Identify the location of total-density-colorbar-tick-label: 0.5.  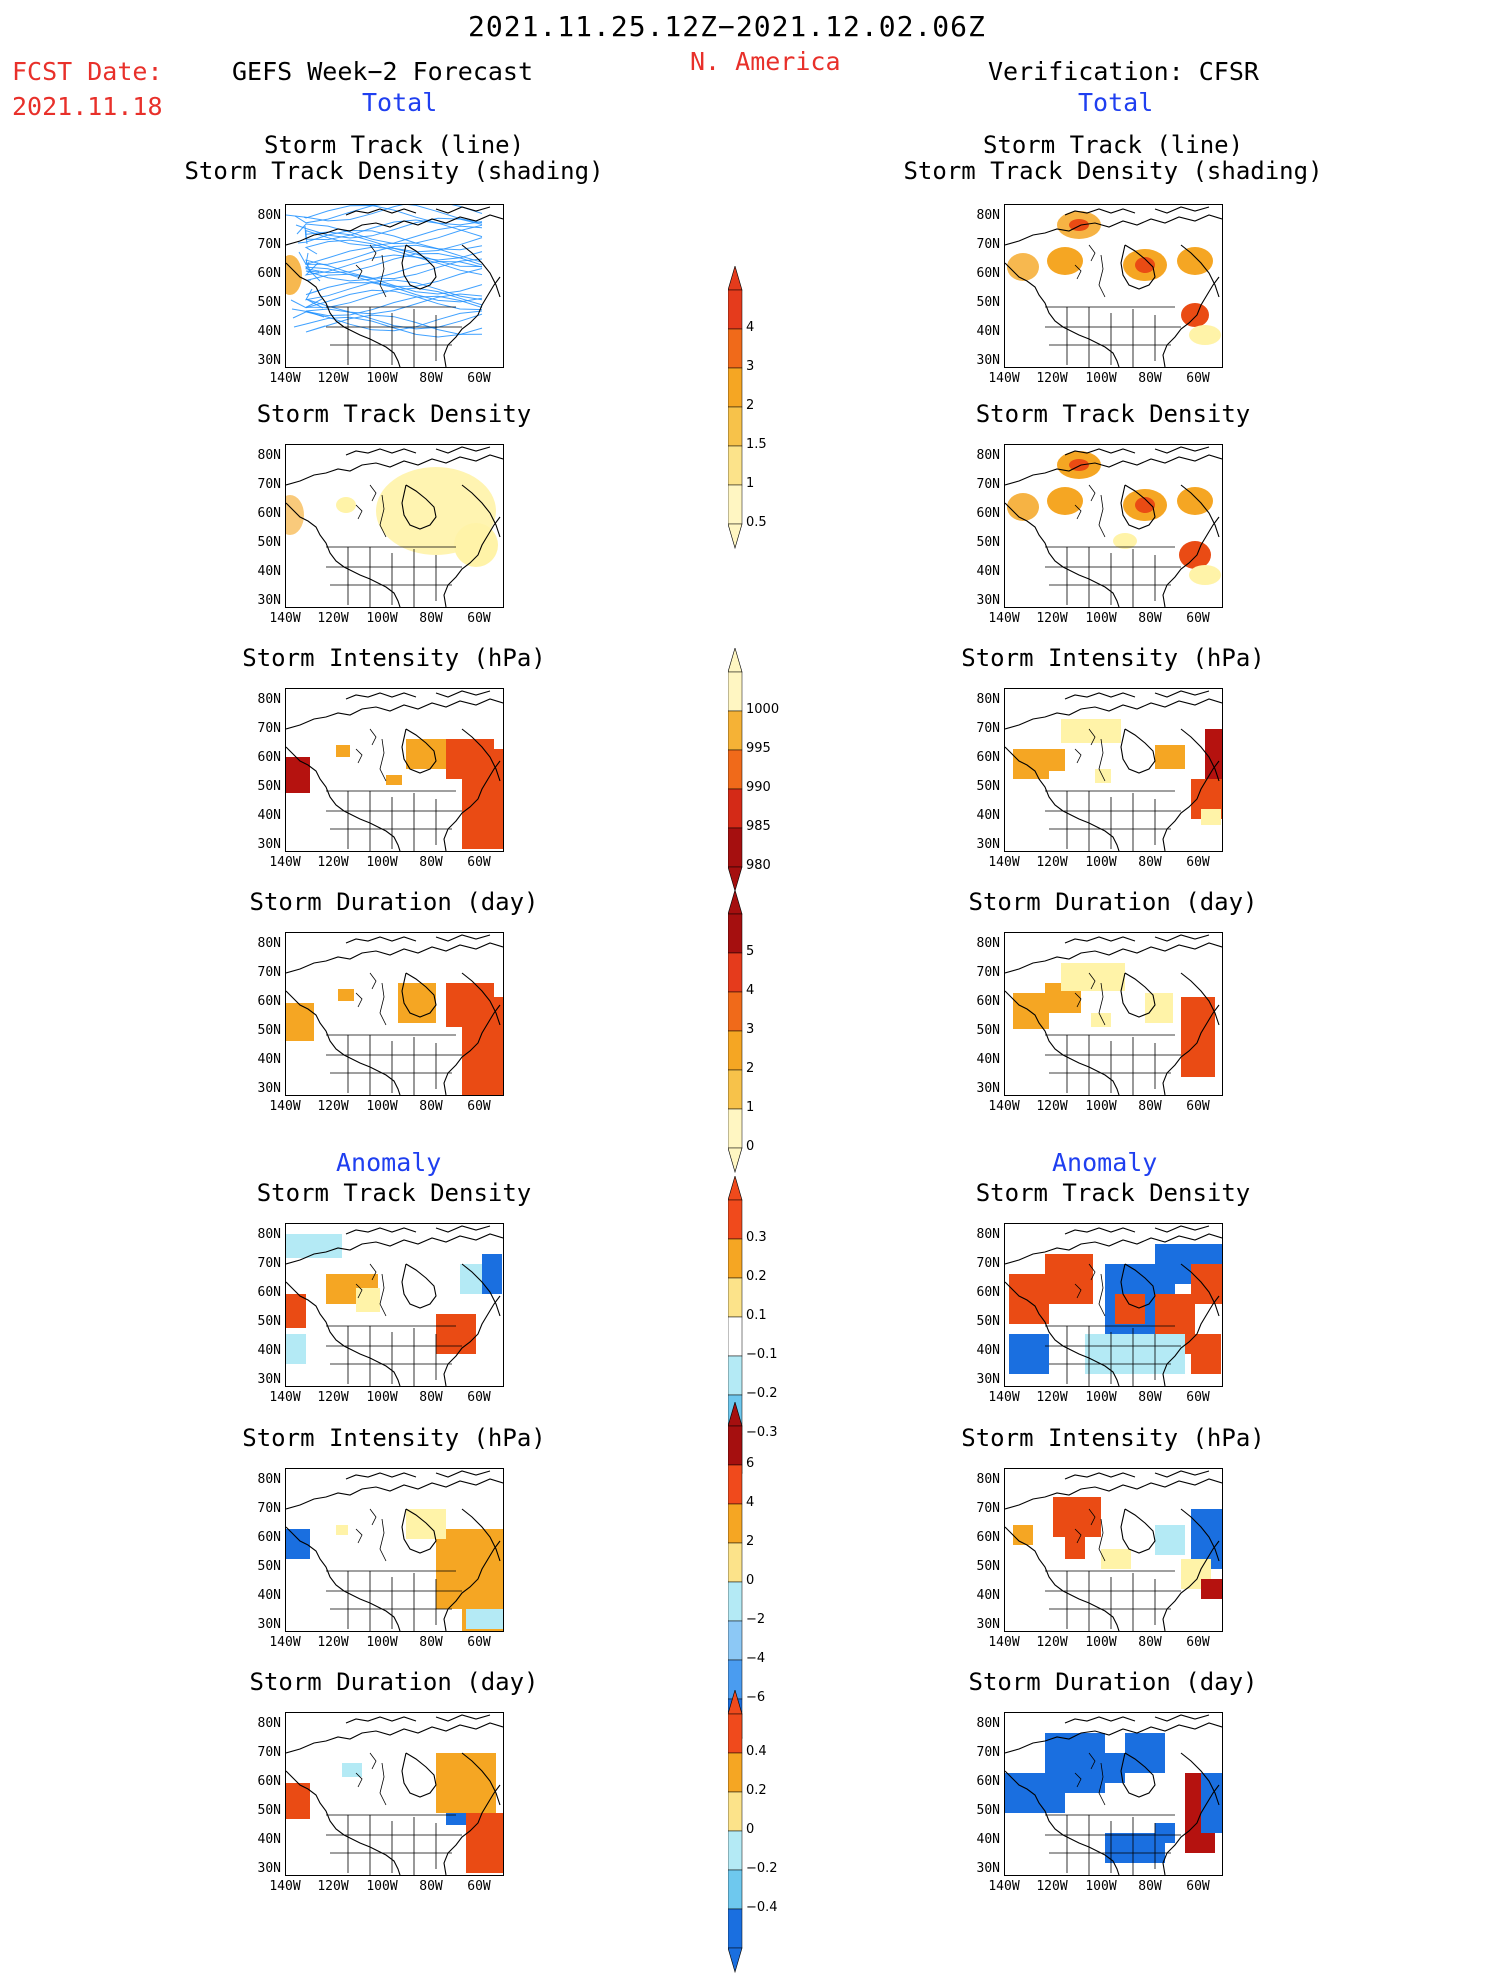
(756, 522).